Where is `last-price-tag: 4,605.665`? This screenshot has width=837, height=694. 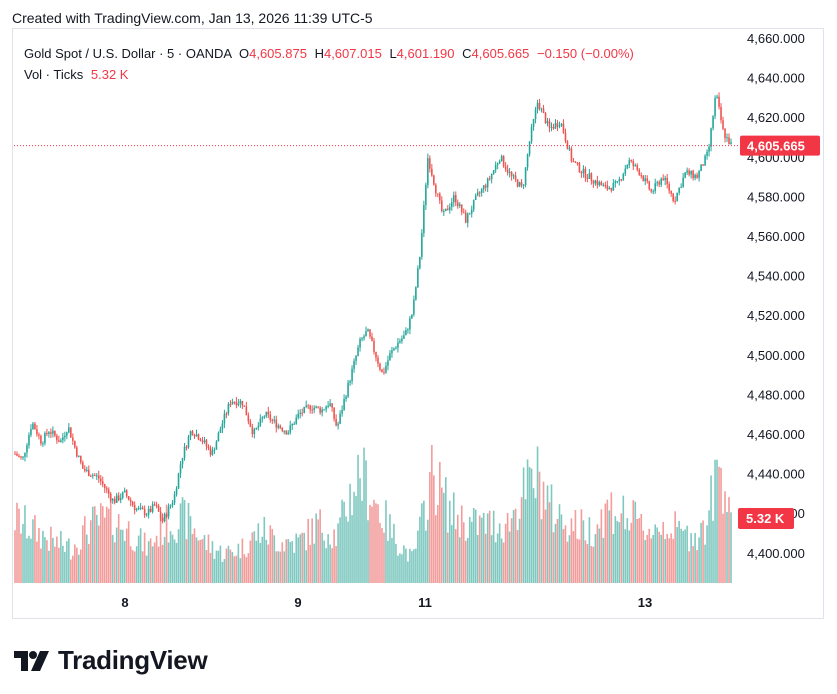
last-price-tag: 4,605.665 is located at coordinates (780, 145).